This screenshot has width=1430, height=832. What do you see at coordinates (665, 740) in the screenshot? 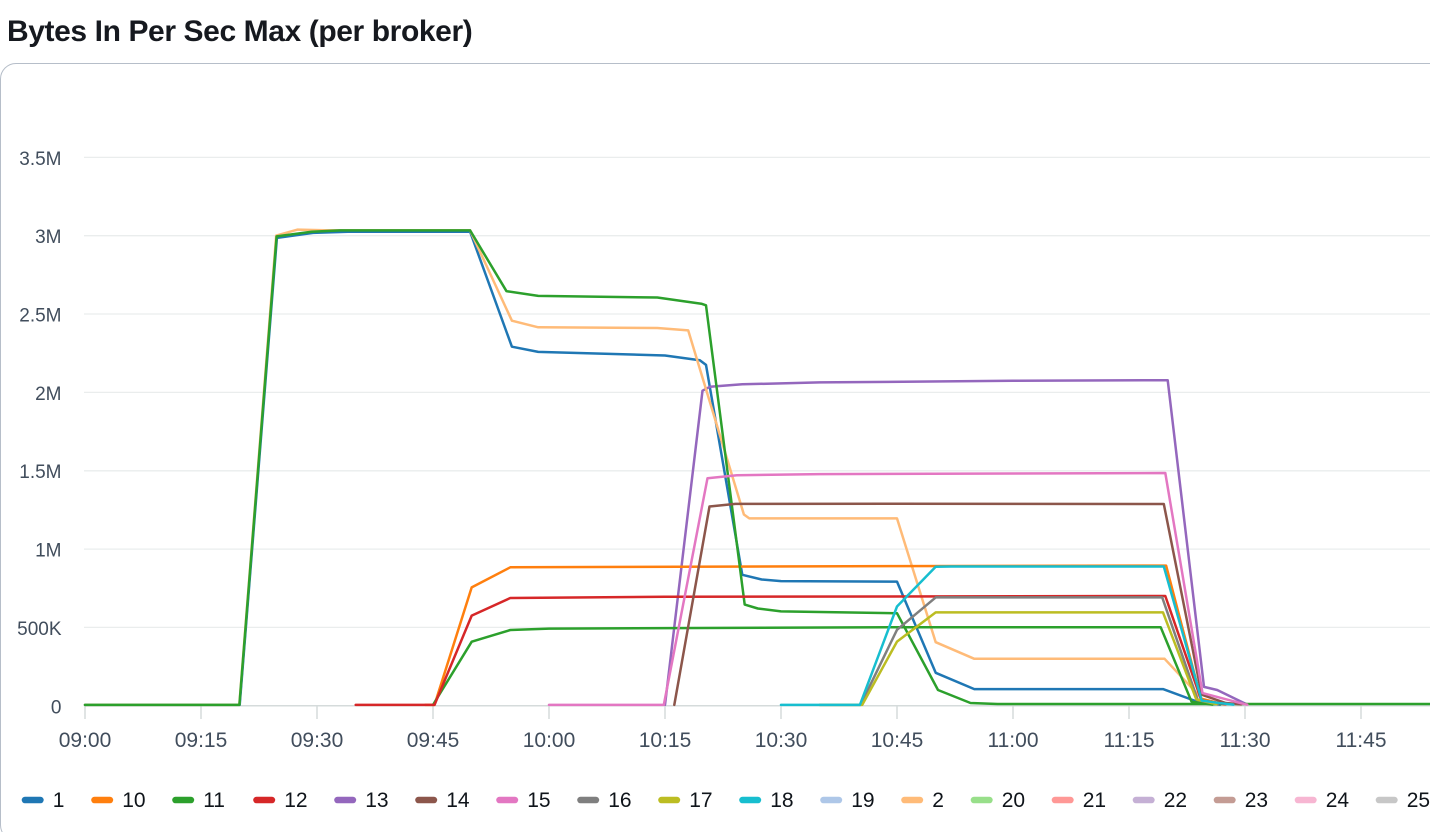
I see `svg-text: 10:15` at bounding box center [665, 740].